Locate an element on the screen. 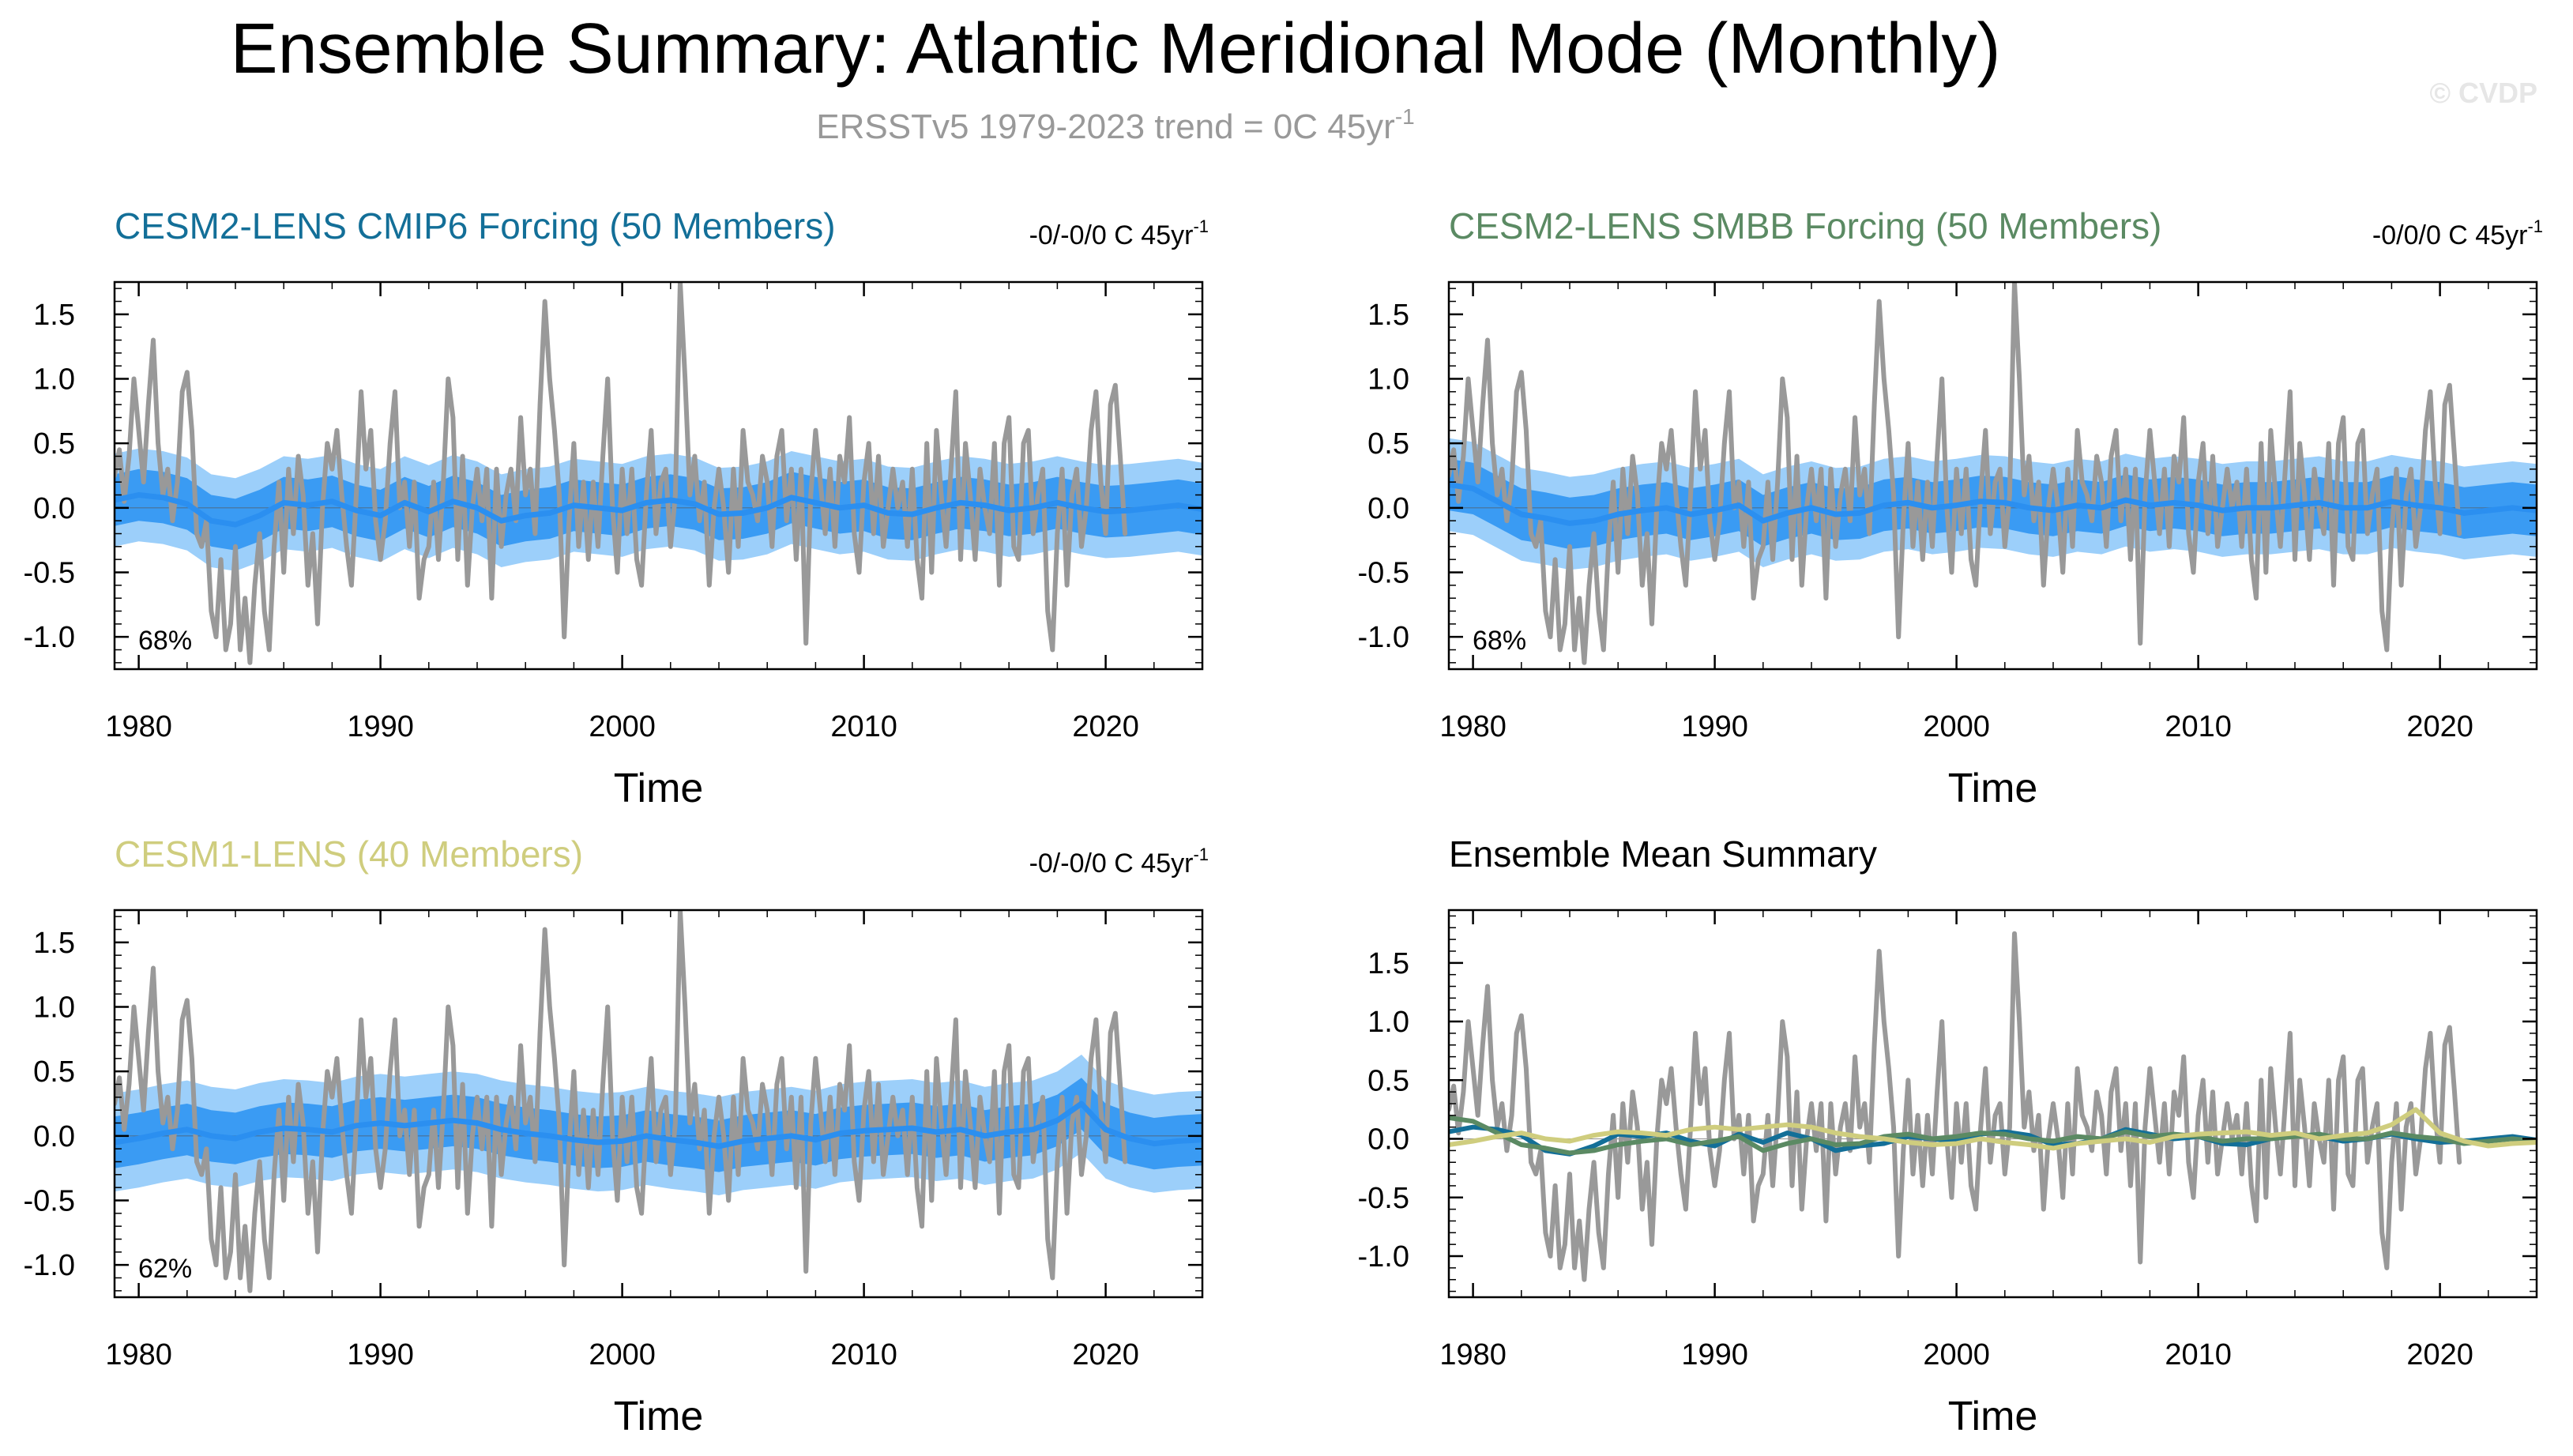 The width and height of the screenshot is (2573, 1456). subtitle-main: ERSSTv5 1979-2023 trend = 0C 45yr is located at coordinates (1105, 126).